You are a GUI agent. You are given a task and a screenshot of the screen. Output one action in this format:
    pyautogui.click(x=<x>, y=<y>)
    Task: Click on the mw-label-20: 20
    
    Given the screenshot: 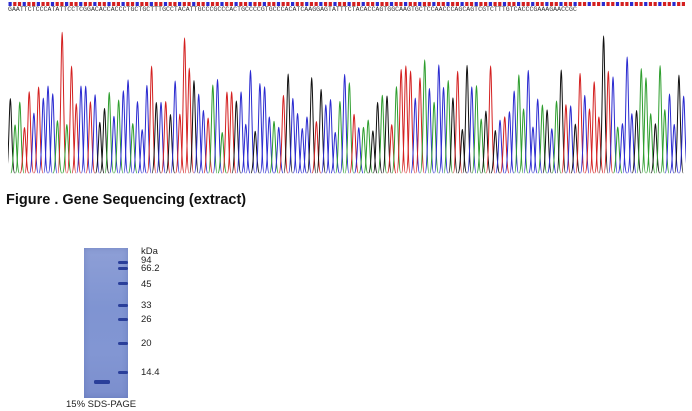 What is the action you would take?
    pyautogui.click(x=146, y=343)
    